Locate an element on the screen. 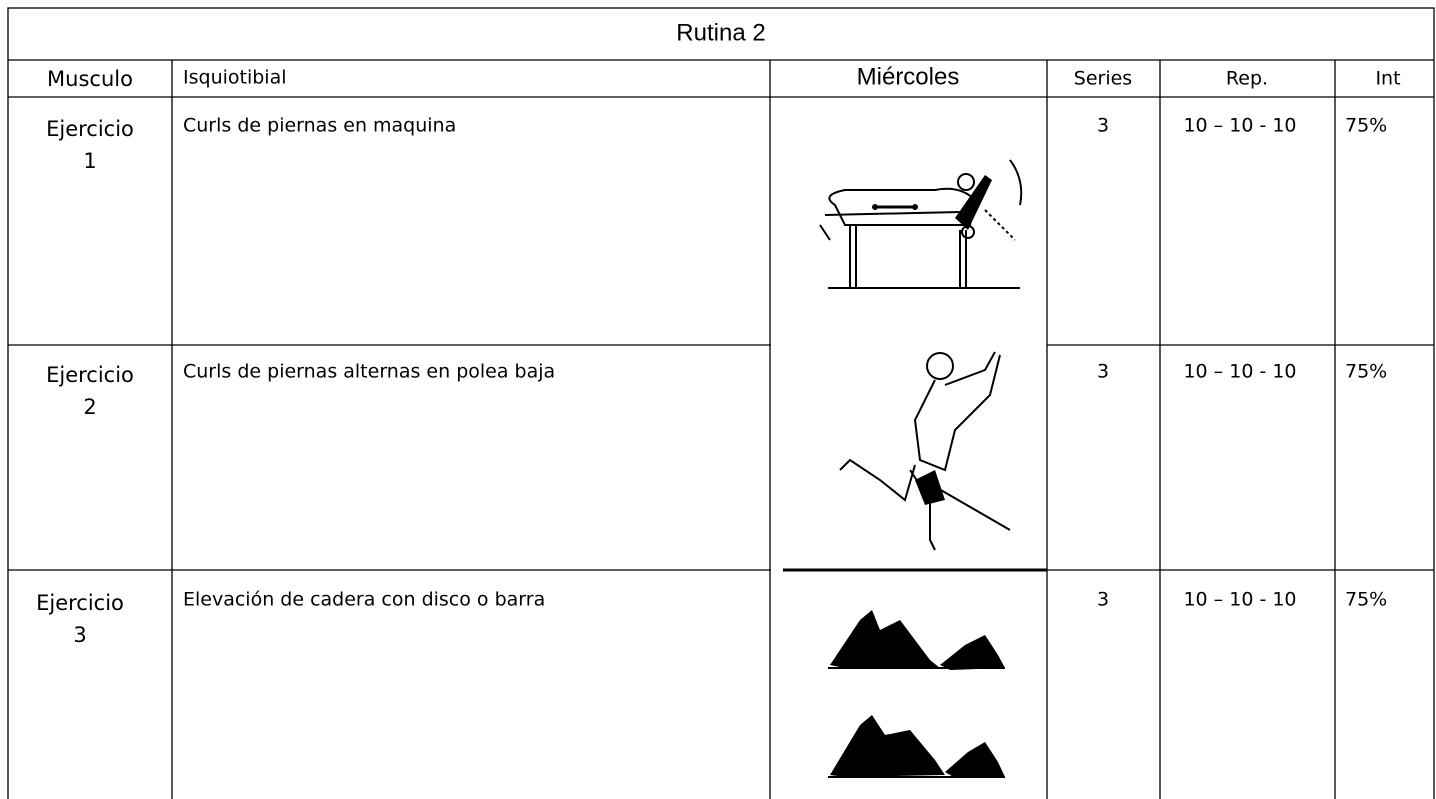 The height and width of the screenshot is (799, 1436). header-cell: Rep. is located at coordinates (1247, 79).